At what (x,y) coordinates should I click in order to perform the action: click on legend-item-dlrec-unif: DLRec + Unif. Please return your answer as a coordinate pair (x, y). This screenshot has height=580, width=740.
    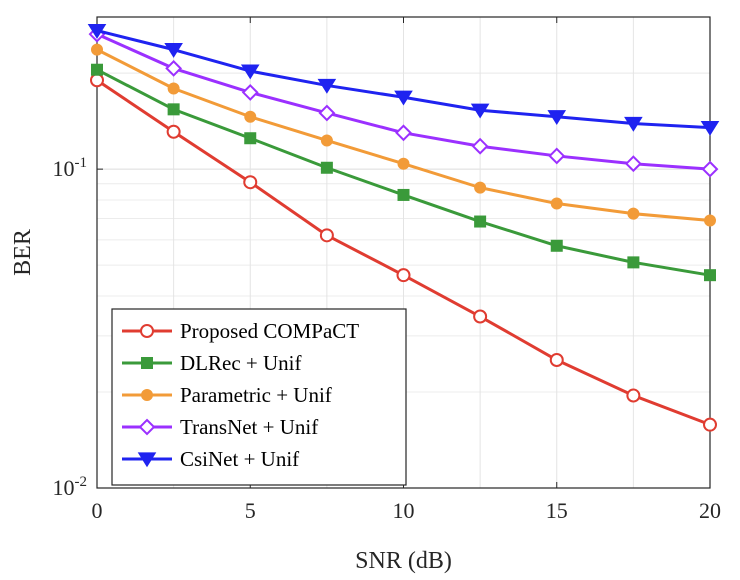
    Looking at the image, I should click on (211, 363).